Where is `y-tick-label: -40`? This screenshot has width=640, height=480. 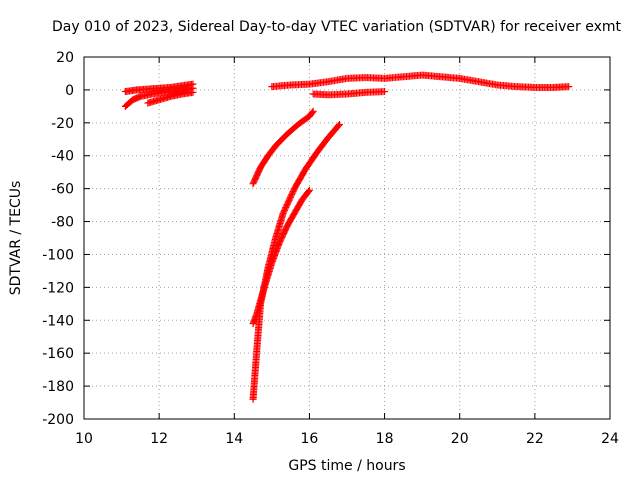
y-tick-label: -40 is located at coordinates (62, 157).